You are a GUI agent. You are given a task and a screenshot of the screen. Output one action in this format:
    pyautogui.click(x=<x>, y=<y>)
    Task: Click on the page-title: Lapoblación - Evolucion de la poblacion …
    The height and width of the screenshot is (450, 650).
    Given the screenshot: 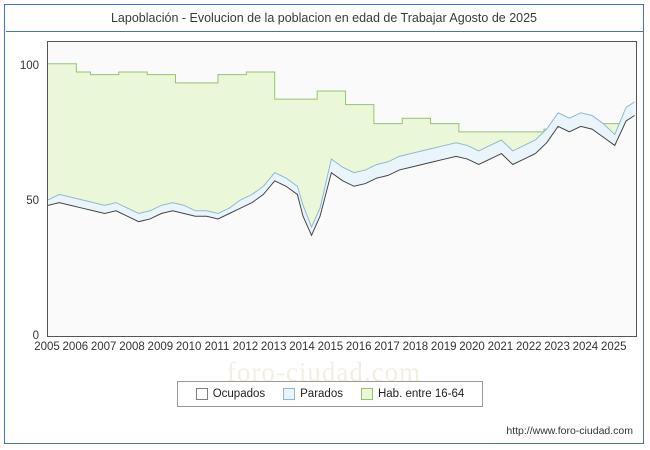 What is the action you would take?
    pyautogui.click(x=323, y=18)
    